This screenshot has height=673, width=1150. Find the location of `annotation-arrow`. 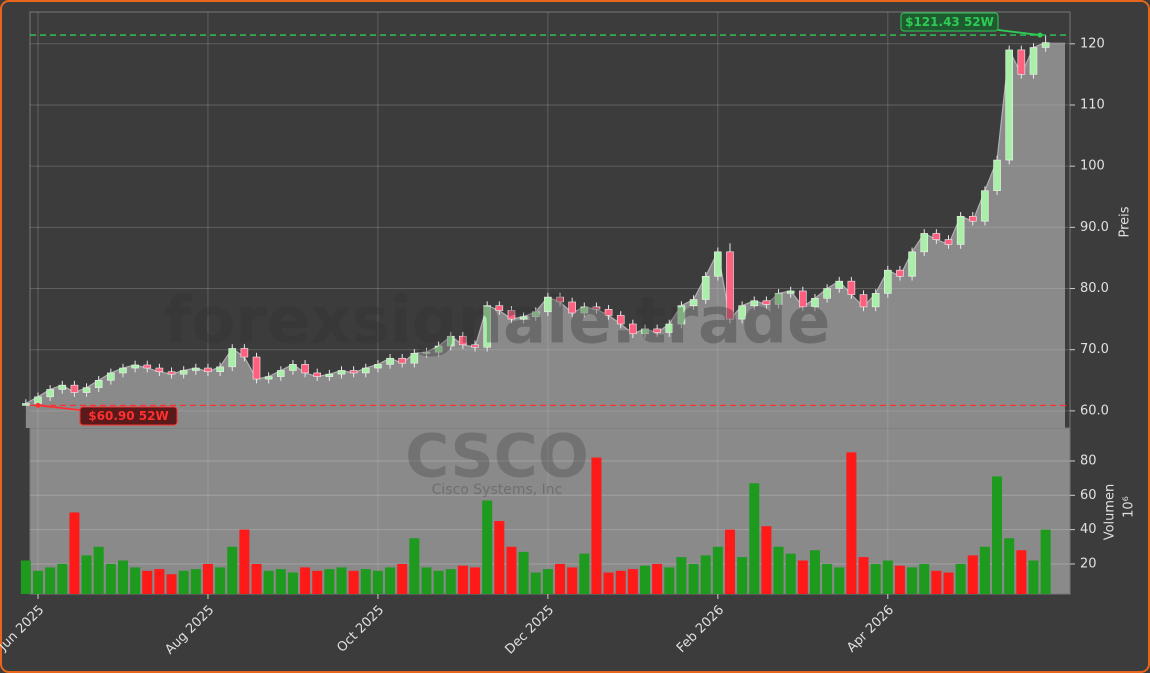

annotation-arrow is located at coordinates (59, 407).